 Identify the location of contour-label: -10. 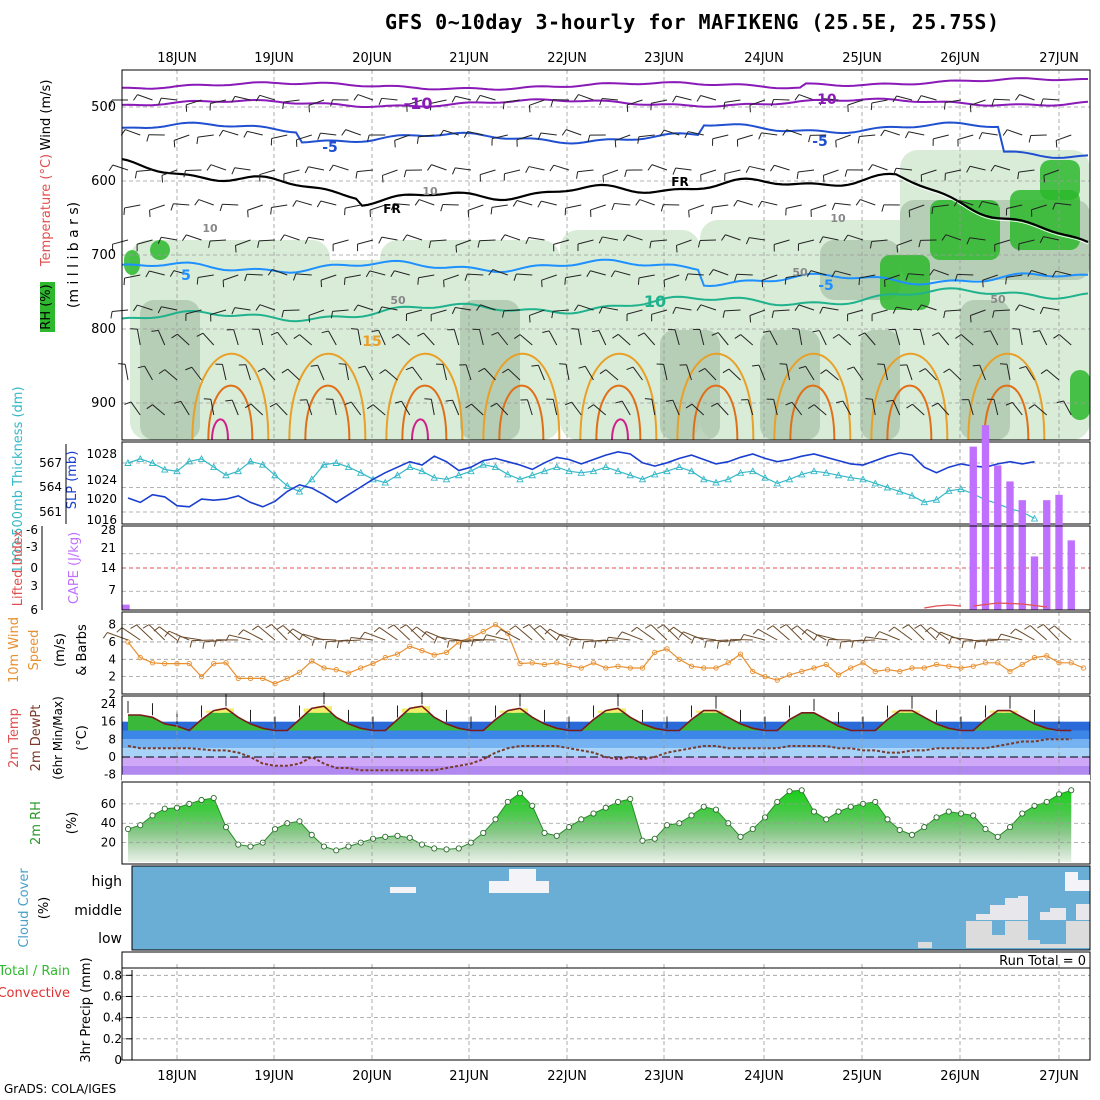
(824, 100).